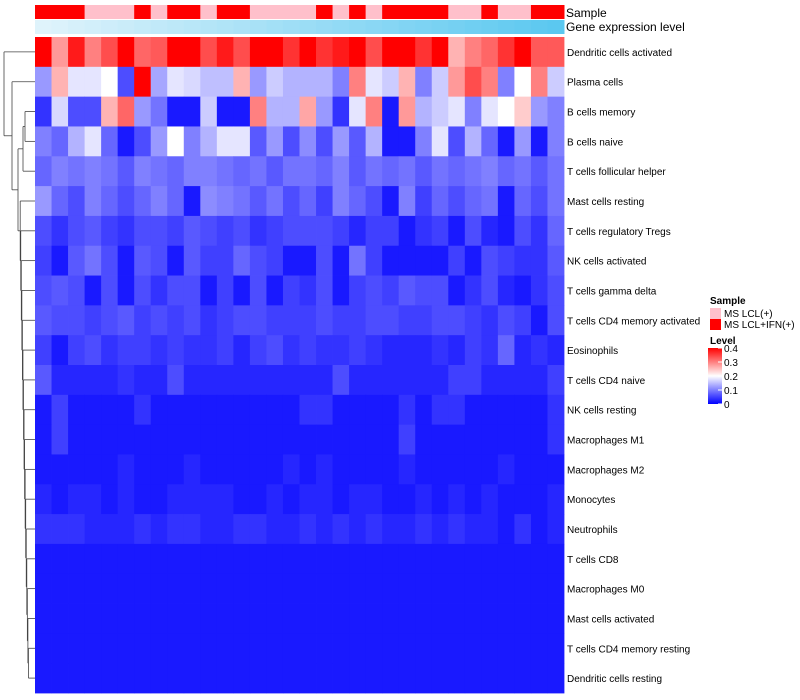 The width and height of the screenshot is (800, 700). What do you see at coordinates (759, 325) in the screenshot?
I see `legend-entry-ms-lcl-ifn: MS LCL+IFN(+)` at bounding box center [759, 325].